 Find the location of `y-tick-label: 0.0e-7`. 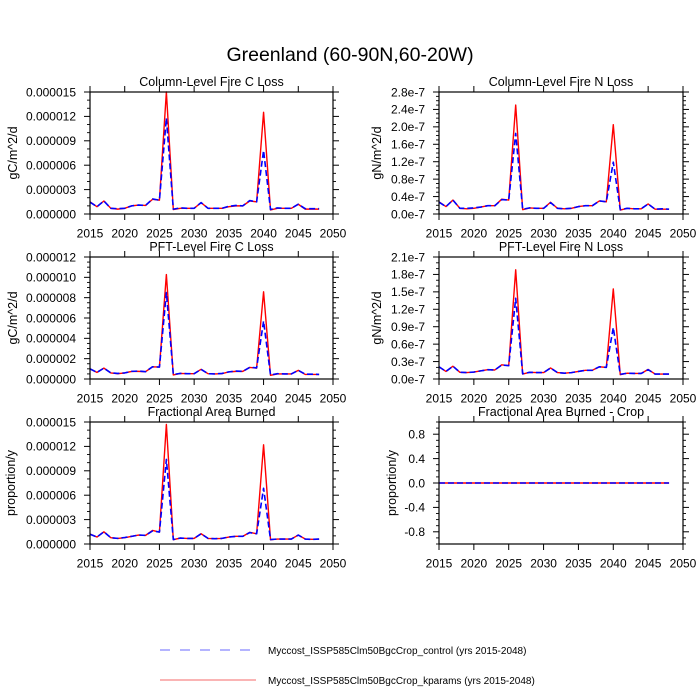

y-tick-label: 0.0e-7 is located at coordinates (408, 214).